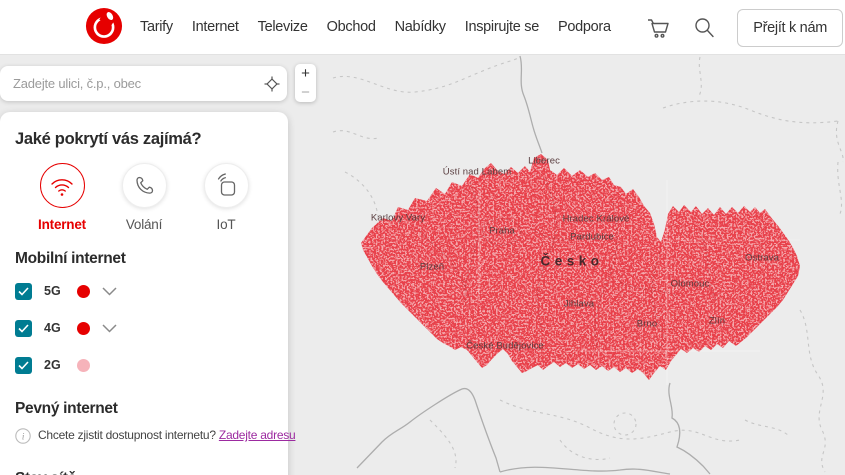 Image resolution: width=845 pixels, height=475 pixels. What do you see at coordinates (83, 328) in the screenshot?
I see `coverage-dot-4g` at bounding box center [83, 328].